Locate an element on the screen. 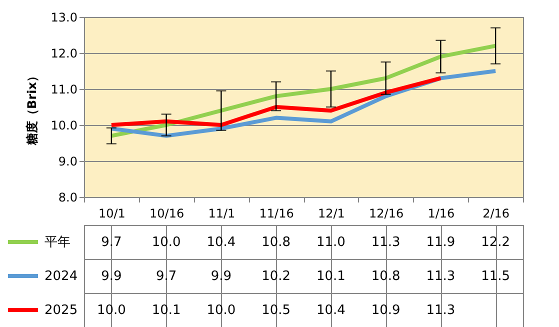 The image size is (559, 327). data-label: 10.5 is located at coordinates (276, 310).